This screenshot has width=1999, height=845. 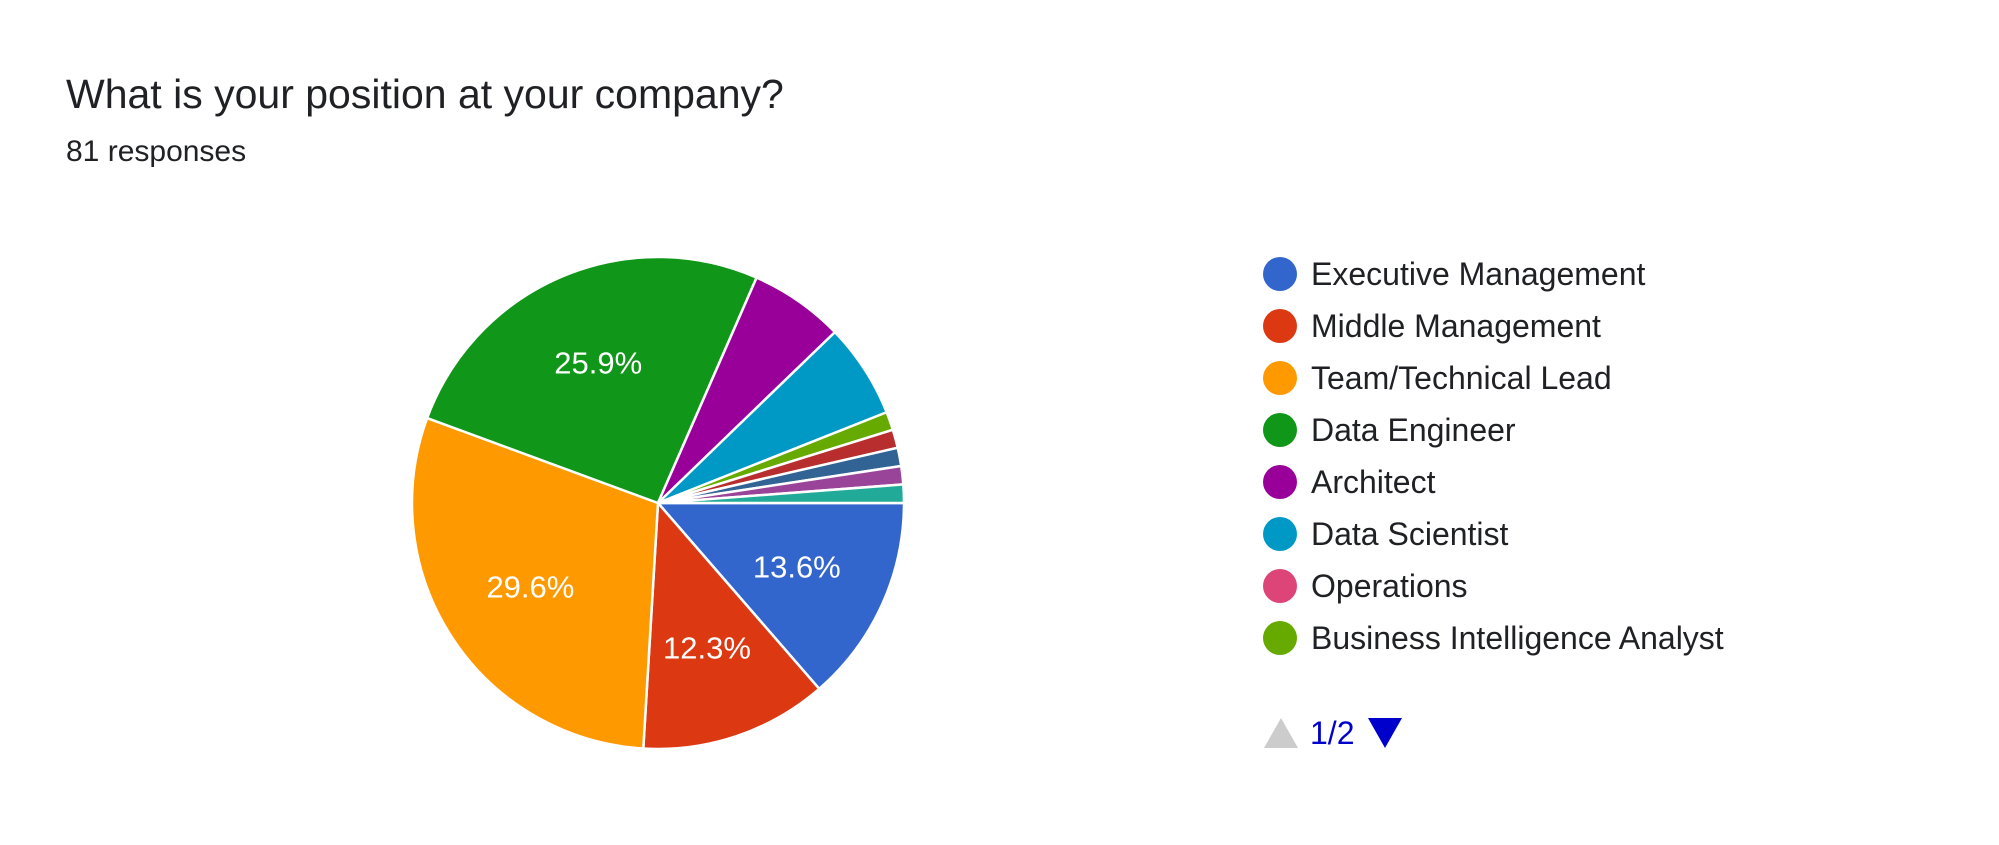 What do you see at coordinates (1456, 326) in the screenshot?
I see `legend-label: Middle Management` at bounding box center [1456, 326].